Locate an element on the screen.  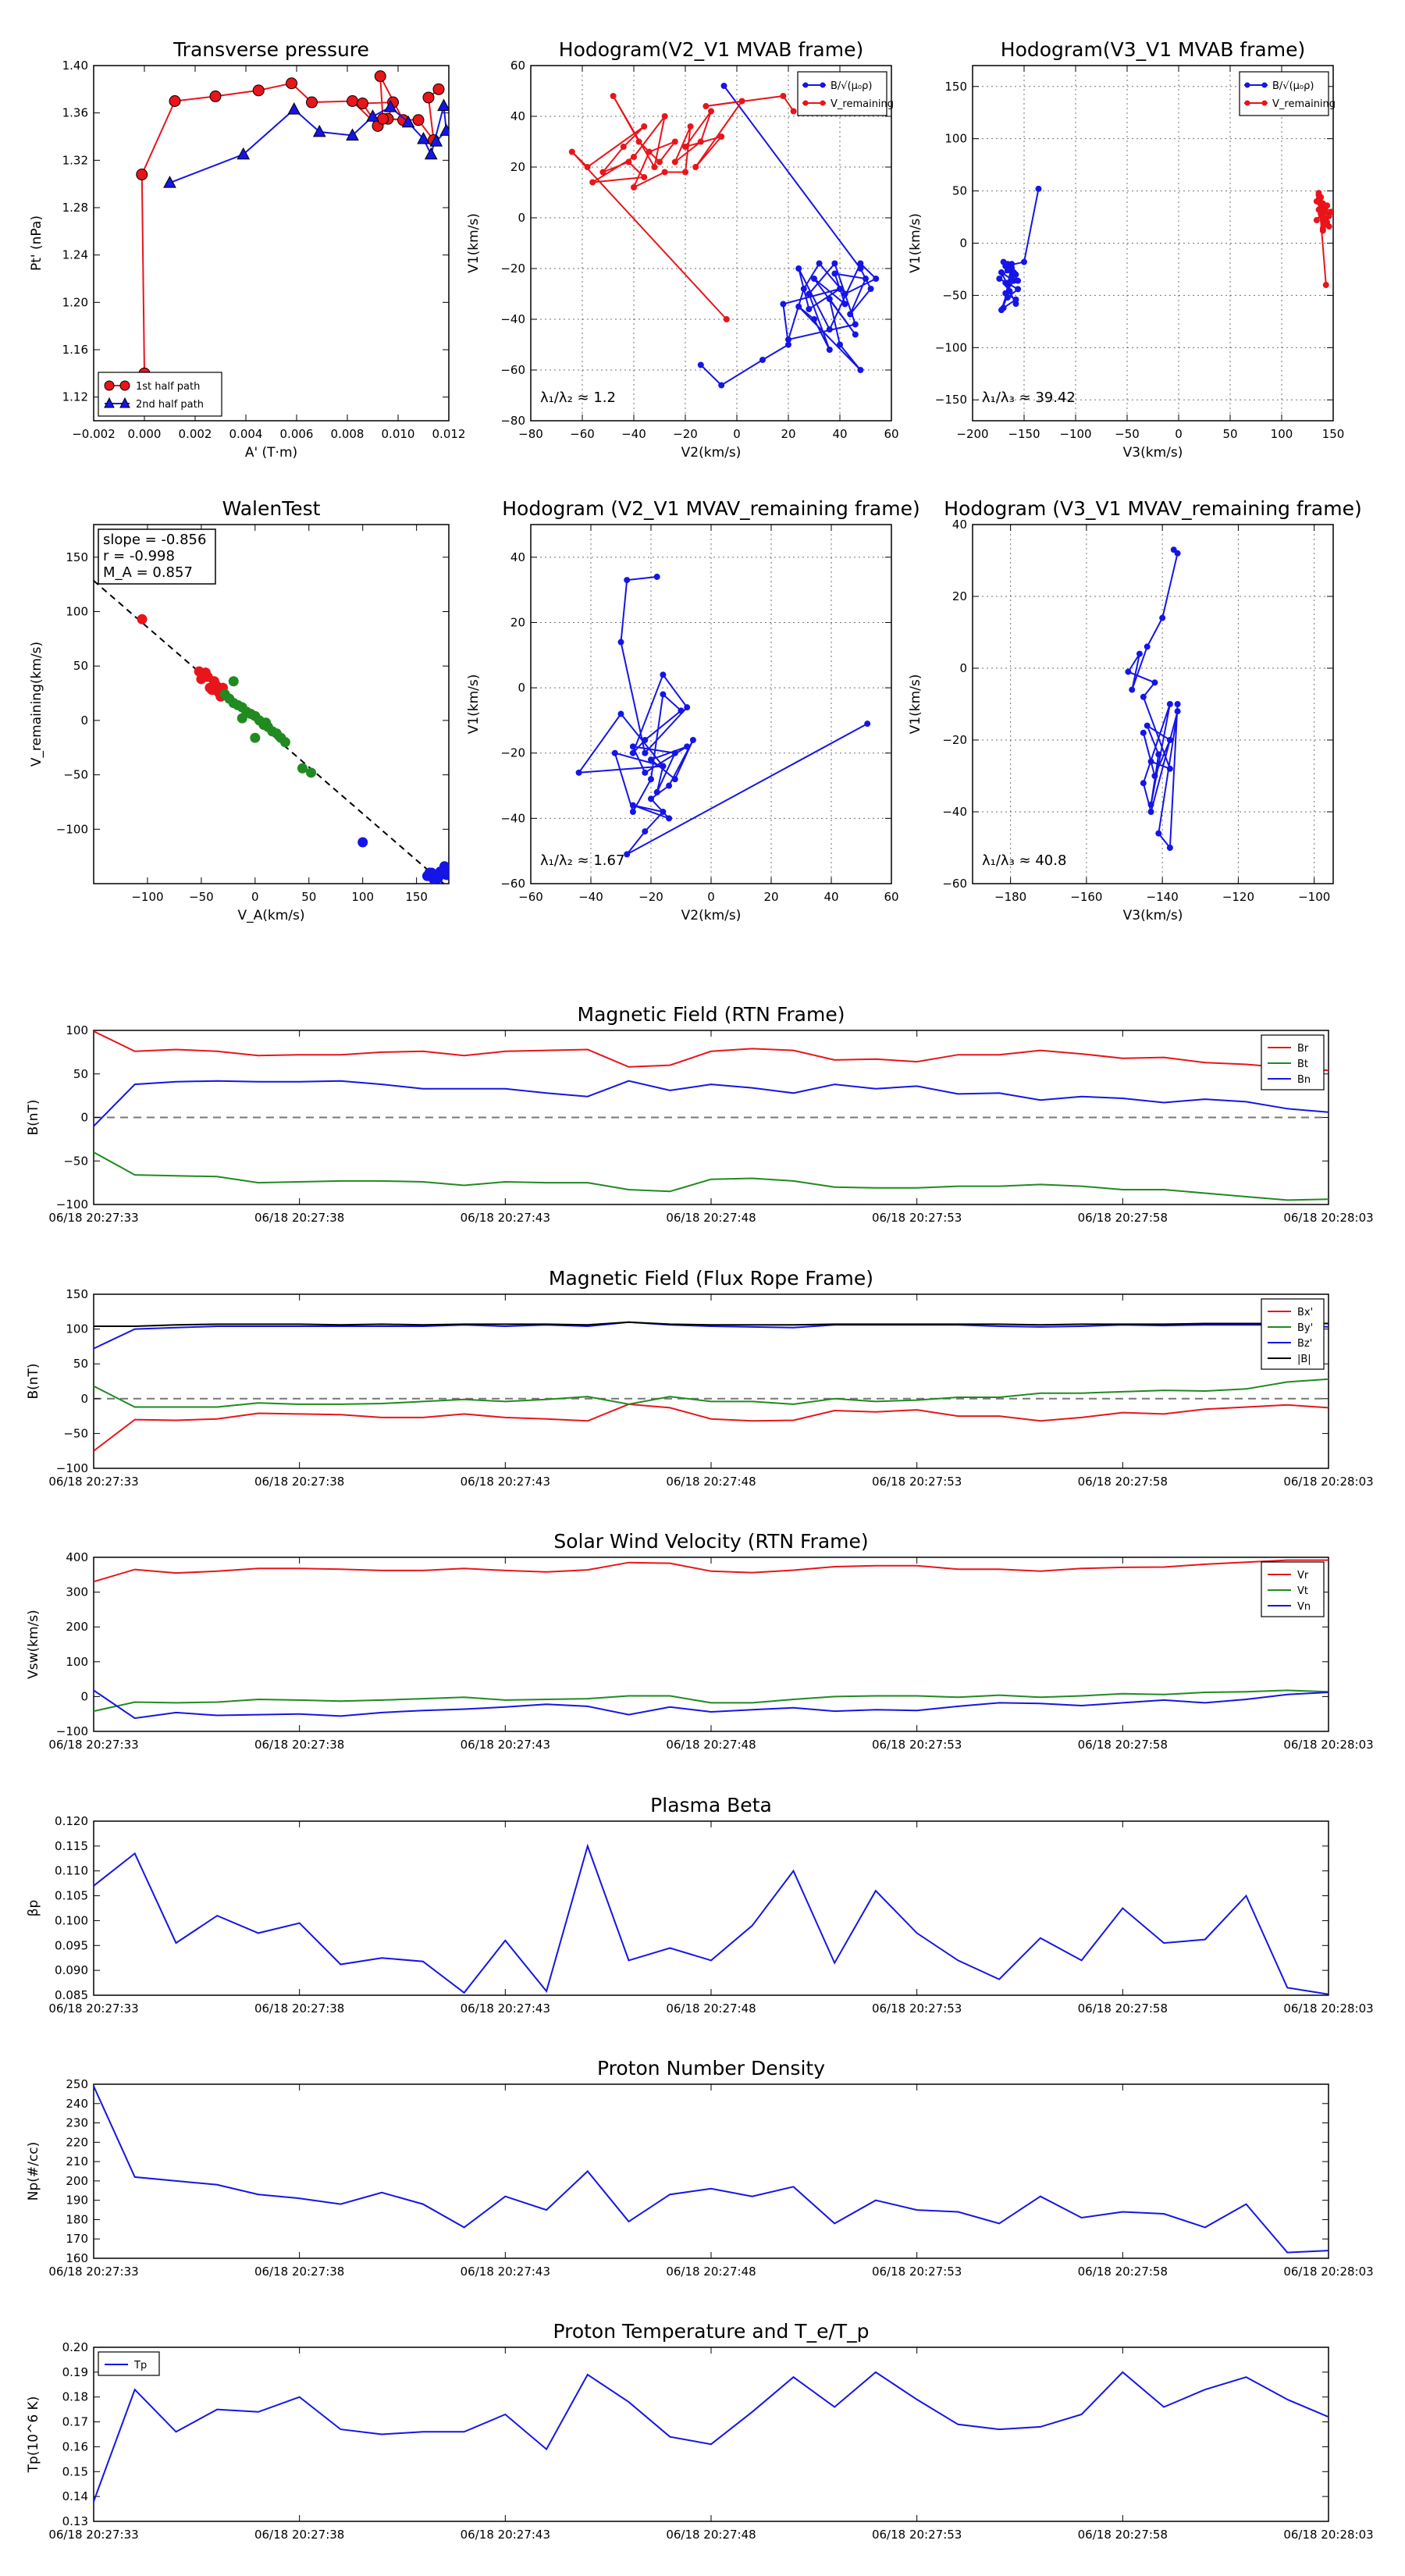
y-tick-label: 0.20 is located at coordinates (75, 2347).